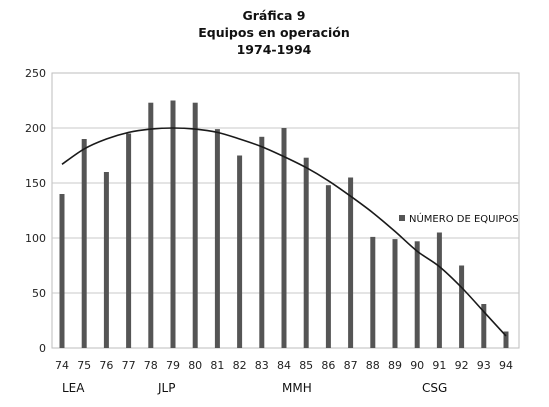 This screenshot has height=407, width=549. I want to click on period-labels: LEA JLP MMH CSG, so click(254, 388).